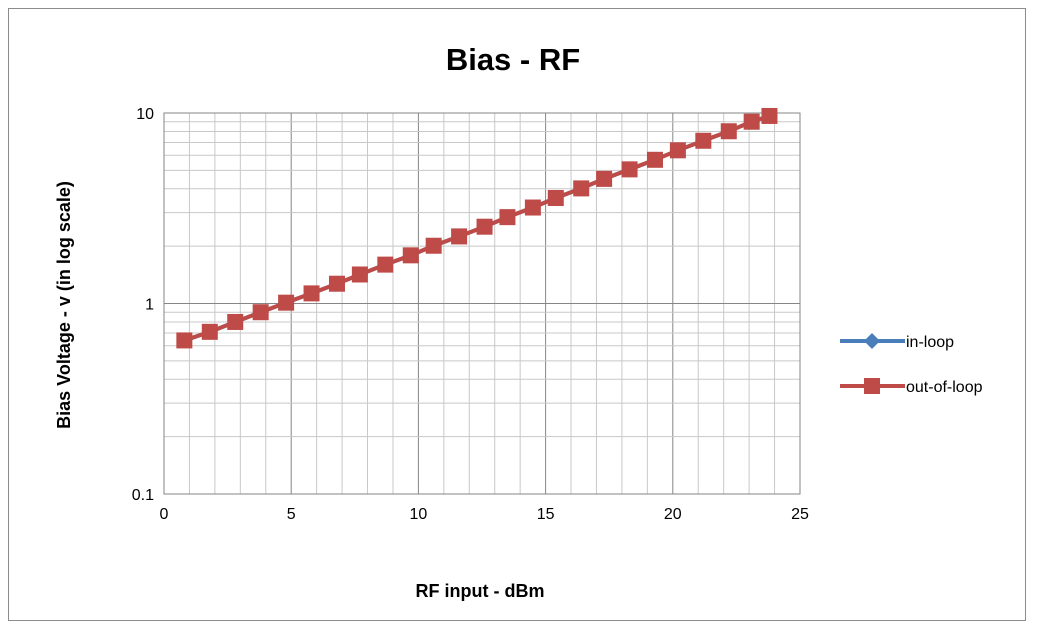  Describe the element at coordinates (480, 591) in the screenshot. I see `x-axis-title: RF input - dBm` at that location.